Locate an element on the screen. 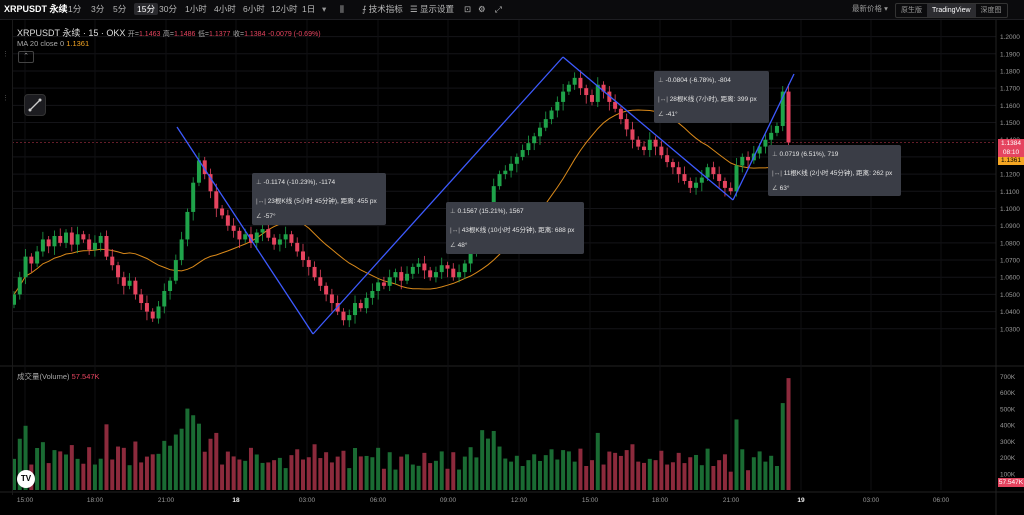 This screenshot has width=1024, height=515. measurement-row: ⊥ 0.0719 (6.51%), 719 is located at coordinates (805, 154).